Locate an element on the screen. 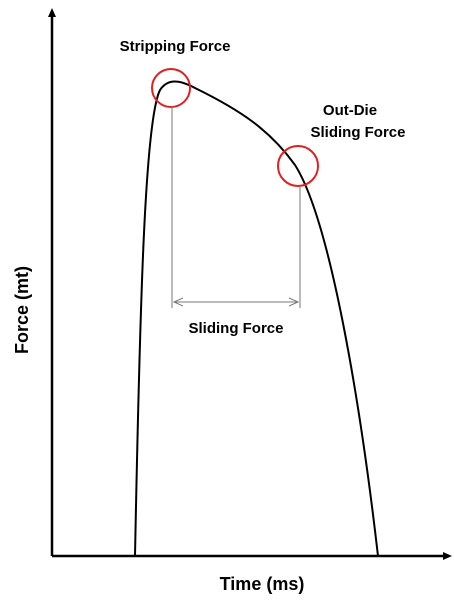 Image resolution: width=454 pixels, height=601 pixels. out-die-circle is located at coordinates (298, 166).